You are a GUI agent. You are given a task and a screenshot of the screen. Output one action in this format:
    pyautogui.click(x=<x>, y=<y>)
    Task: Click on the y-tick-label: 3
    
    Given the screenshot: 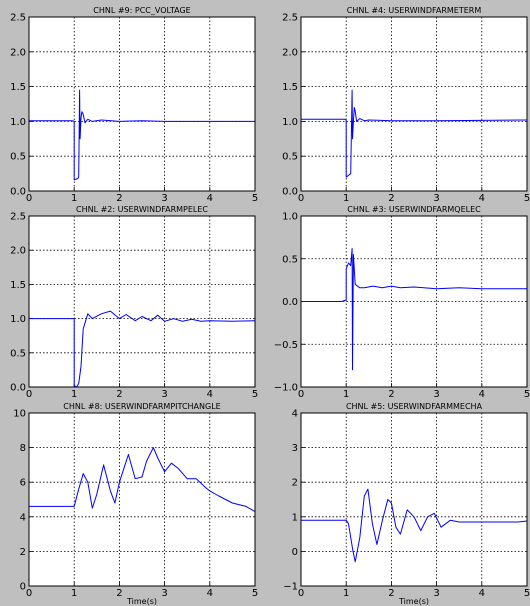 What is the action you would take?
    pyautogui.click(x=295, y=448)
    